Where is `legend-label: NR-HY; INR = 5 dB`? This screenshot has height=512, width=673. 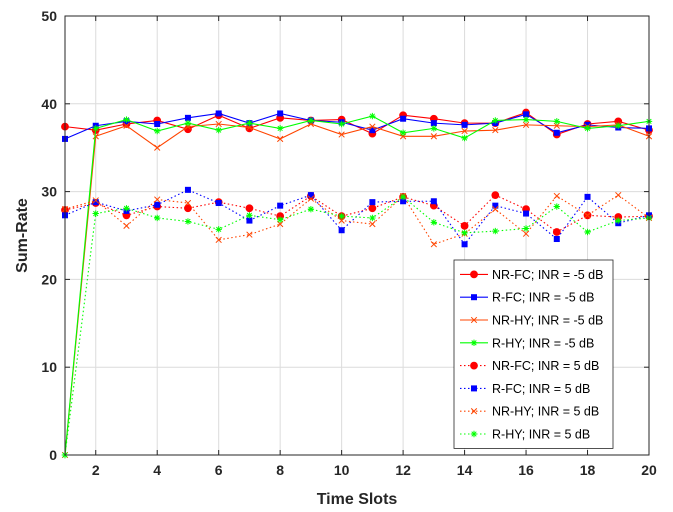 legend-label: NR-HY; INR = 5 dB is located at coordinates (545, 412).